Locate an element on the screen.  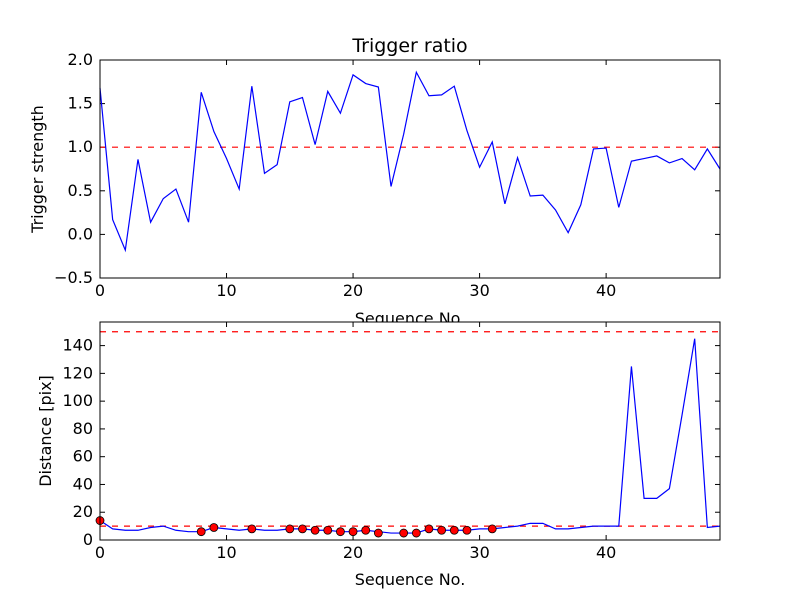
trigger-xtick-label: 40 is located at coordinates (606, 290).